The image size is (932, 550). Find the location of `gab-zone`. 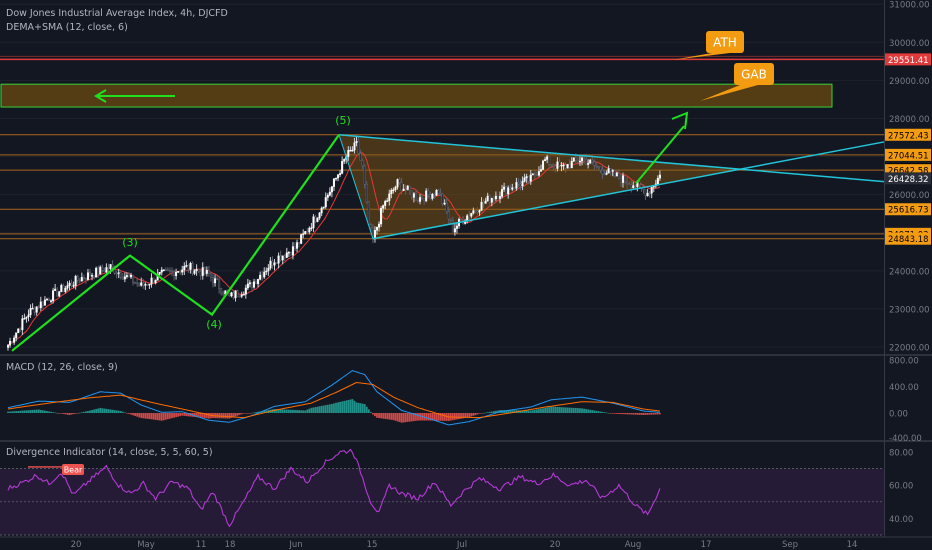

gab-zone is located at coordinates (416, 95).